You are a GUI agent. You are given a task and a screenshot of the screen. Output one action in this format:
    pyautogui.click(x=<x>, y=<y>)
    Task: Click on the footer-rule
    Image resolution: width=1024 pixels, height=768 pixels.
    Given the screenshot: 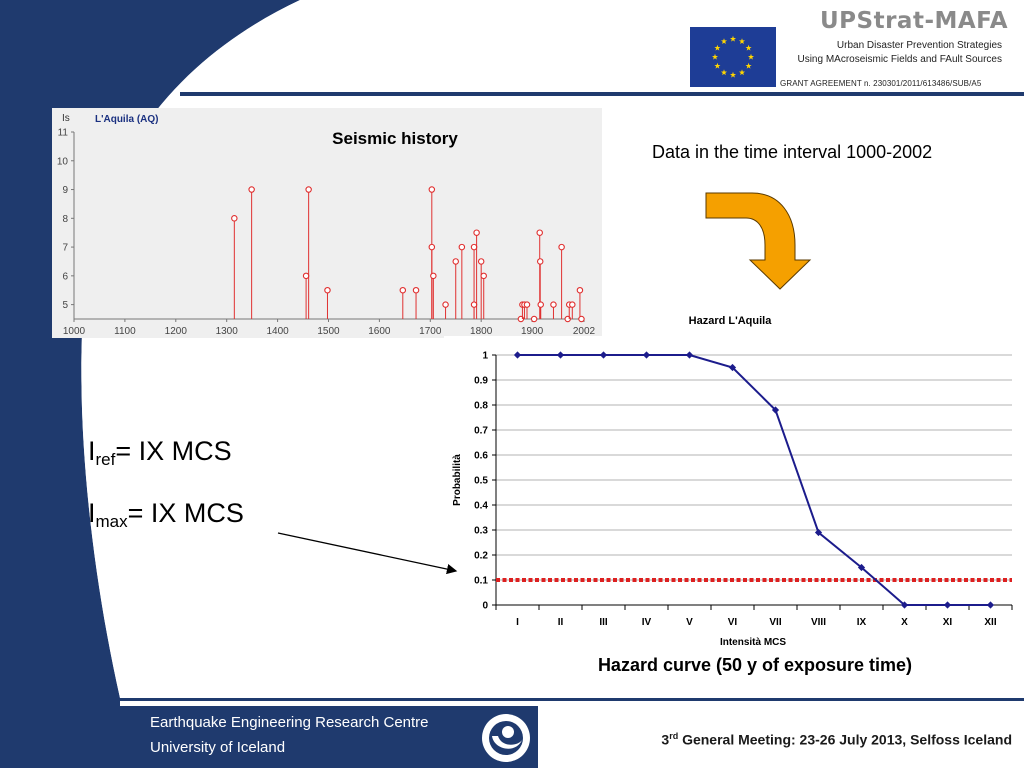 What is the action you would take?
    pyautogui.click(x=567, y=699)
    